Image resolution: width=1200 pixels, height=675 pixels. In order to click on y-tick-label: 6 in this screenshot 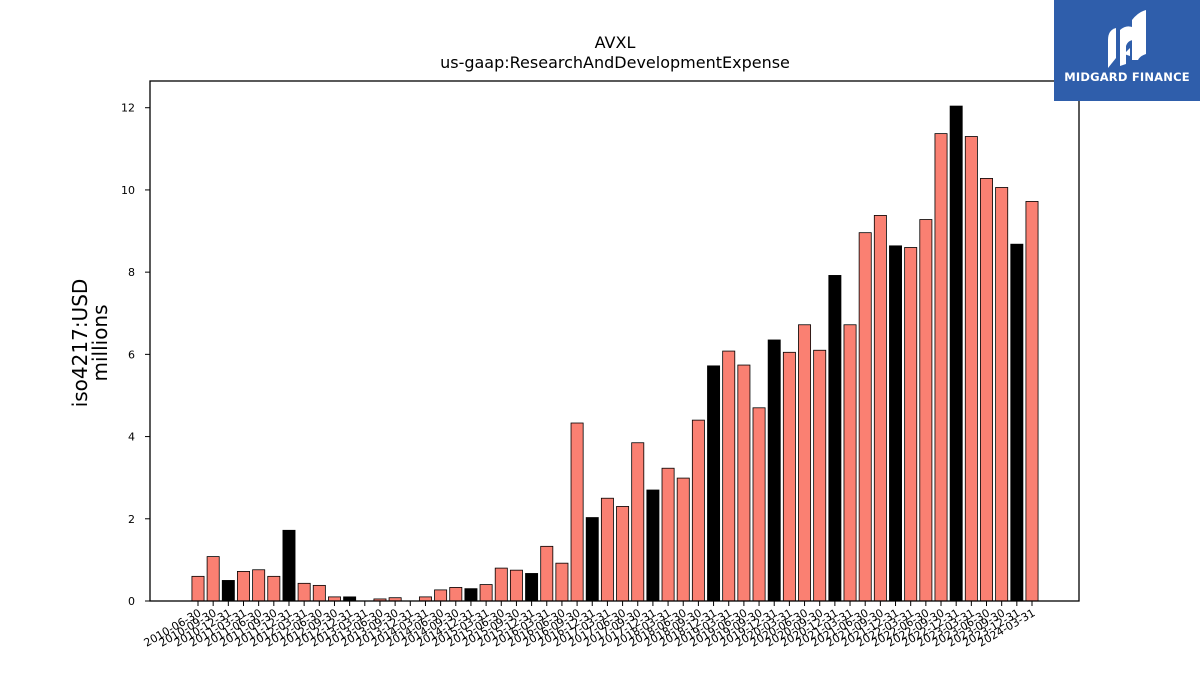, I will do `click(131, 354)`.